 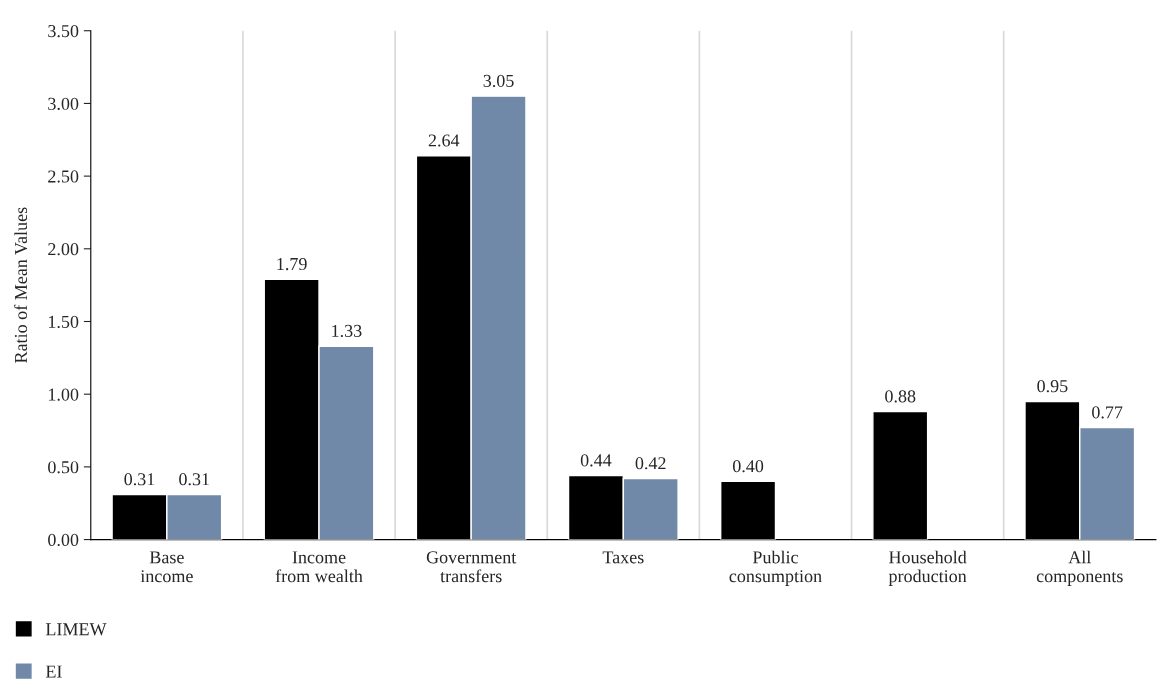 What do you see at coordinates (63, 249) in the screenshot?
I see `y-tick-label: 2.00` at bounding box center [63, 249].